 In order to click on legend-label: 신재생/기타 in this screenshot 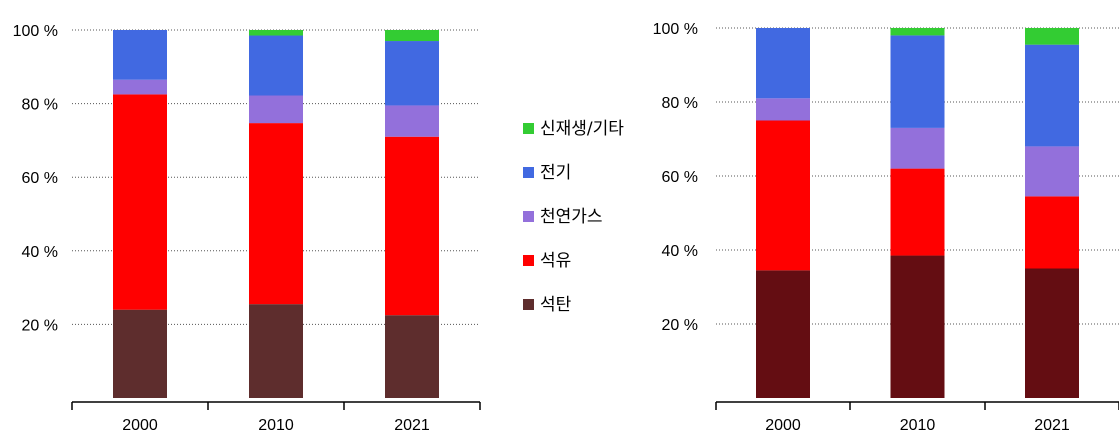, I will do `click(582, 129)`.